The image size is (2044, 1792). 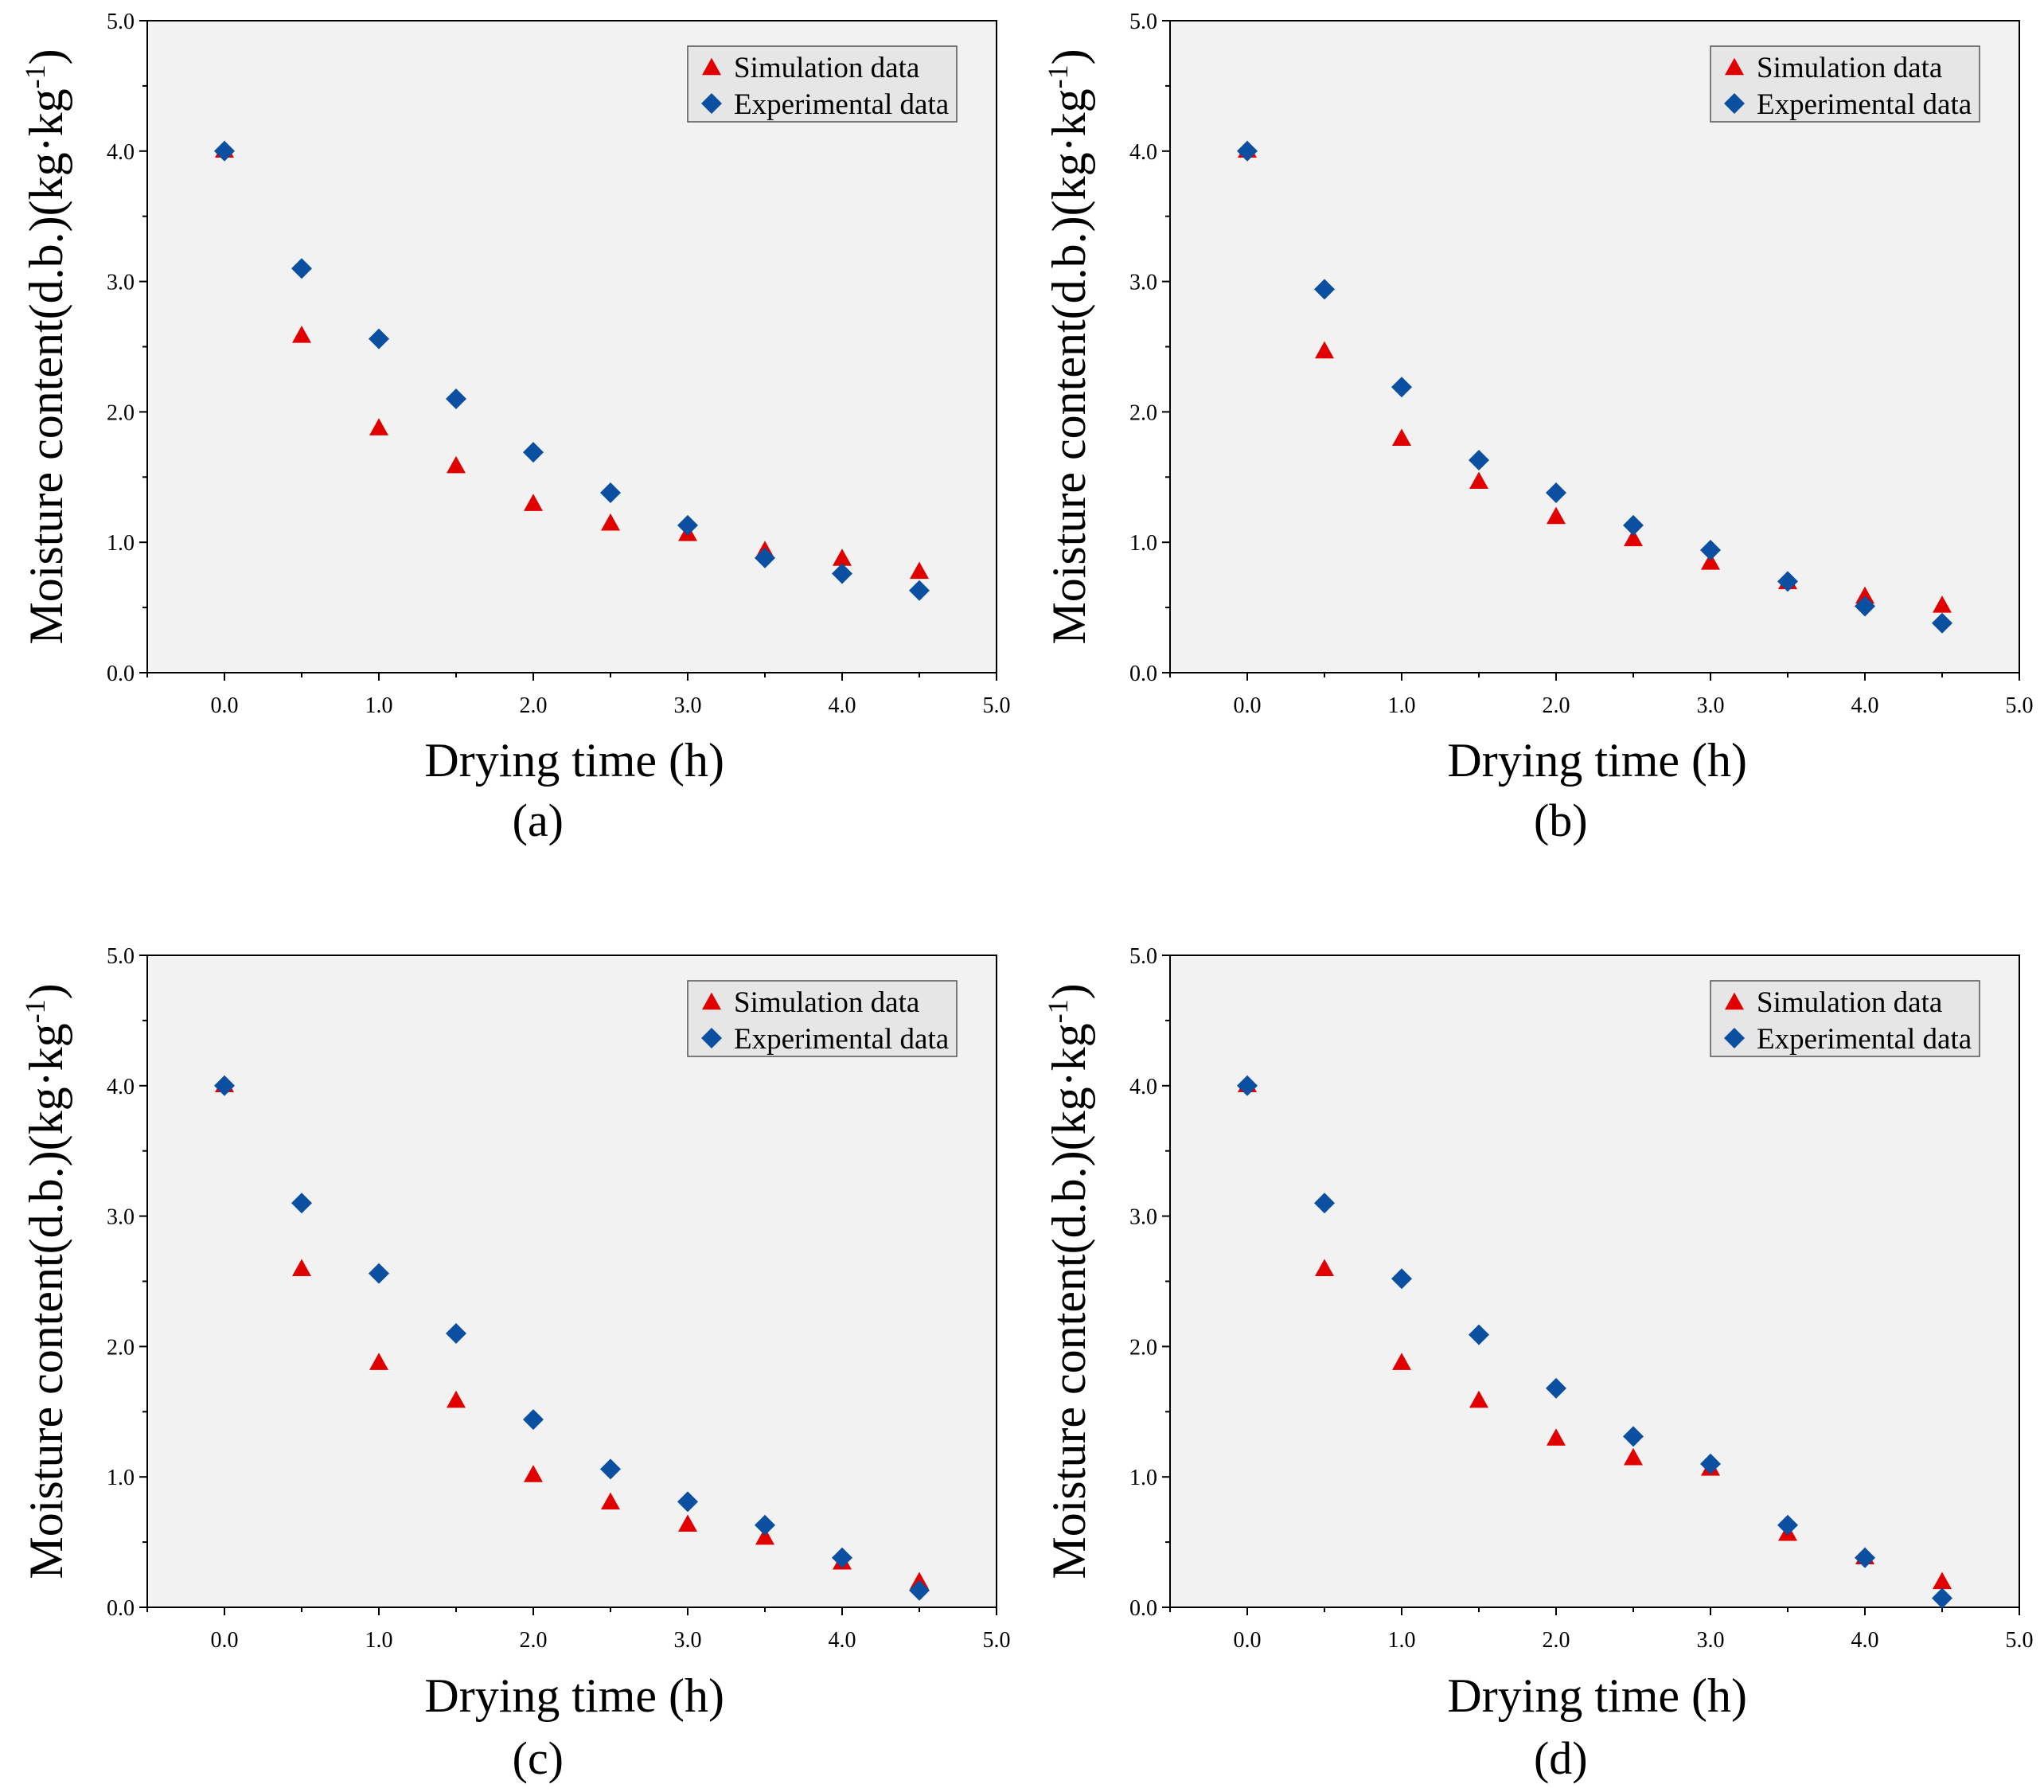 What do you see at coordinates (539, 820) in the screenshot?
I see `panel-label: (a)` at bounding box center [539, 820].